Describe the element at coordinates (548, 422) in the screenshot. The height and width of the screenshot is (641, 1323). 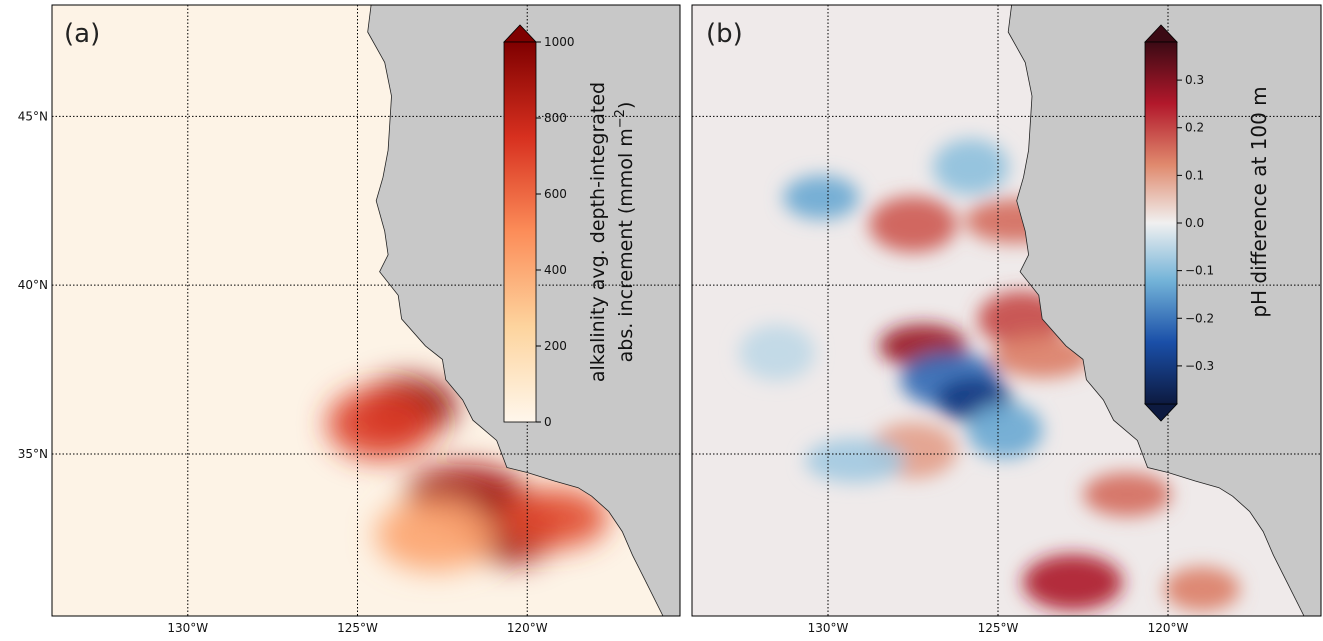
I see `colorbar-tick-label: 0` at that location.